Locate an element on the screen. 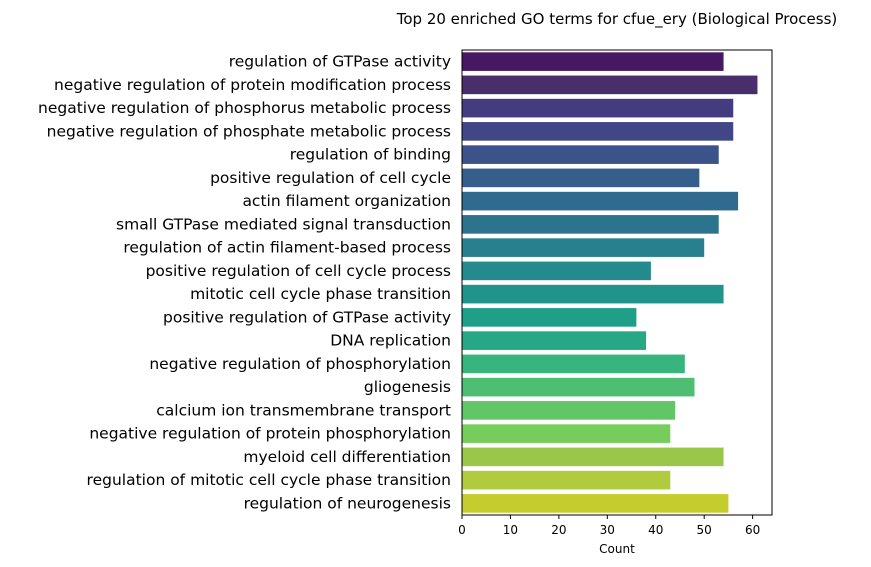 The width and height of the screenshot is (871, 567). category-label-1: regulation of GTPase activity is located at coordinates (340, 62).